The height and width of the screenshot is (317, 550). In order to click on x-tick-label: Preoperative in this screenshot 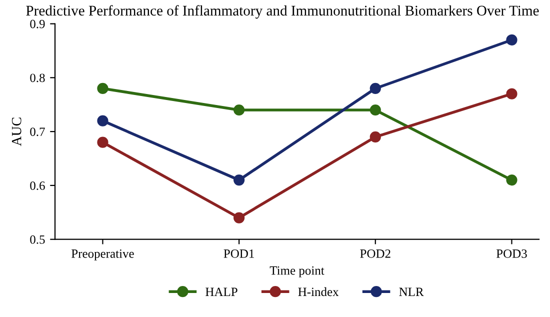, I will do `click(102, 254)`.